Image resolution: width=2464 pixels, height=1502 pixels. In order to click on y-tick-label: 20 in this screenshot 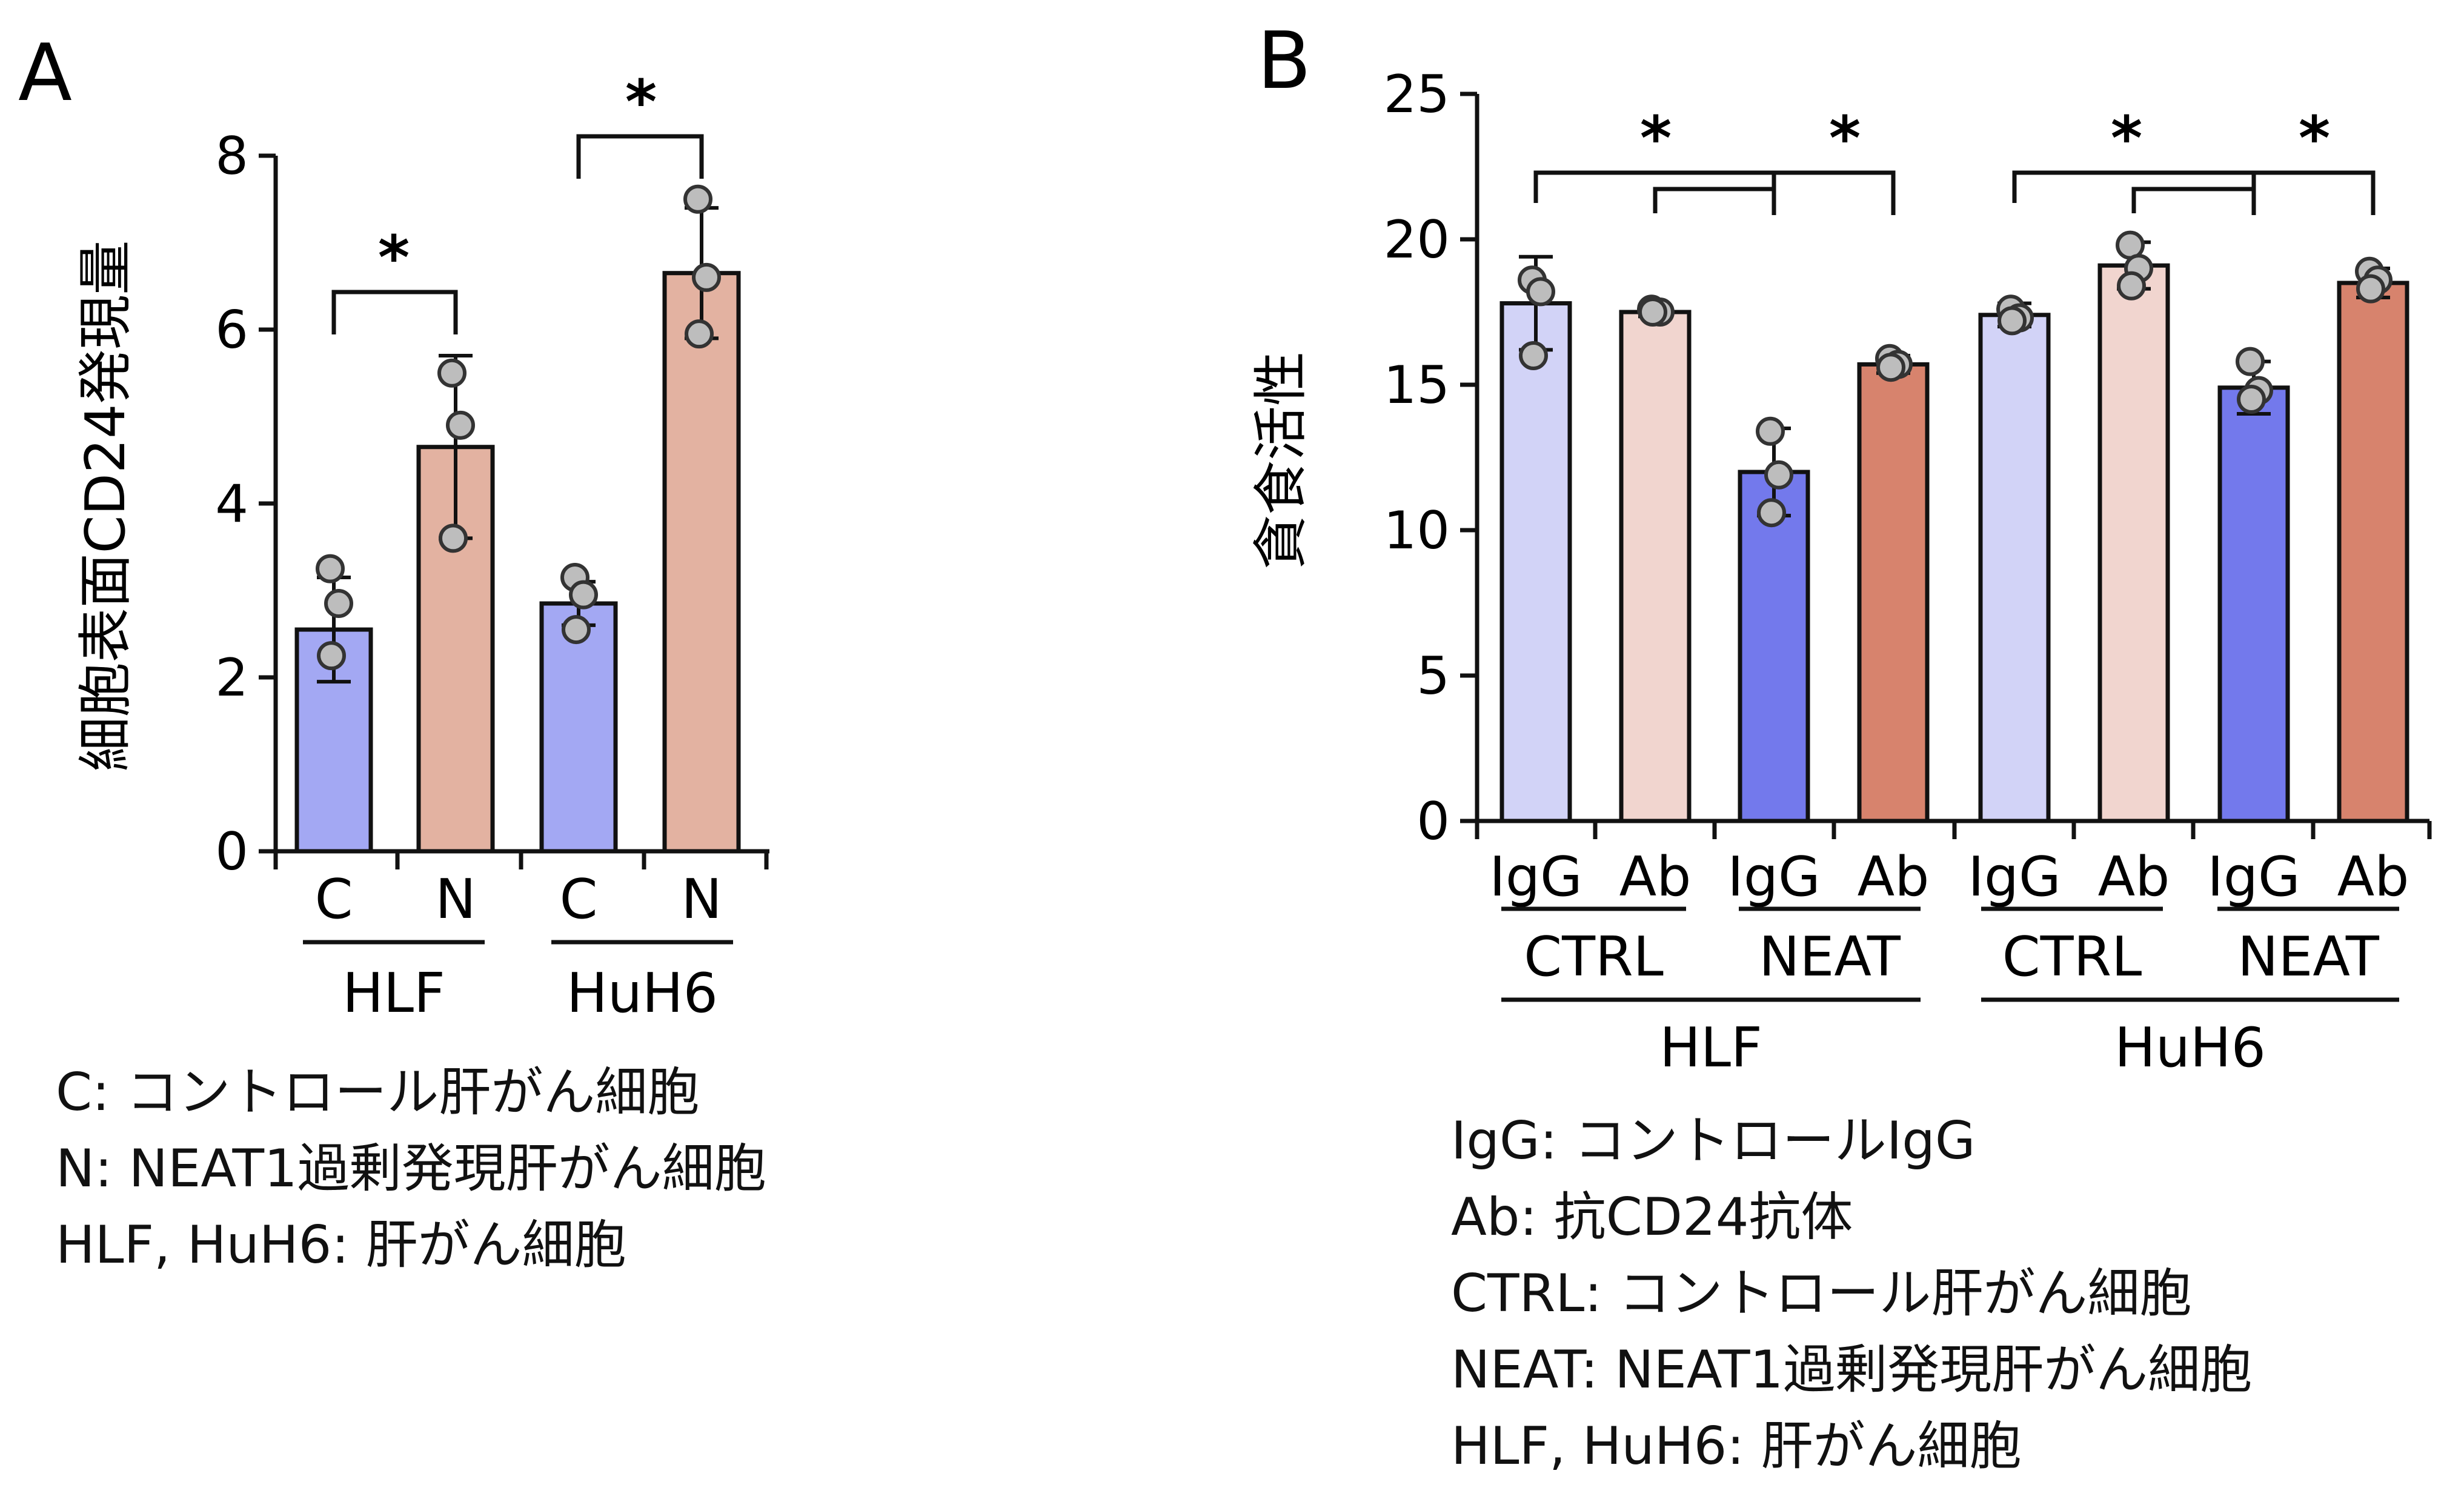, I will do `click(1417, 240)`.